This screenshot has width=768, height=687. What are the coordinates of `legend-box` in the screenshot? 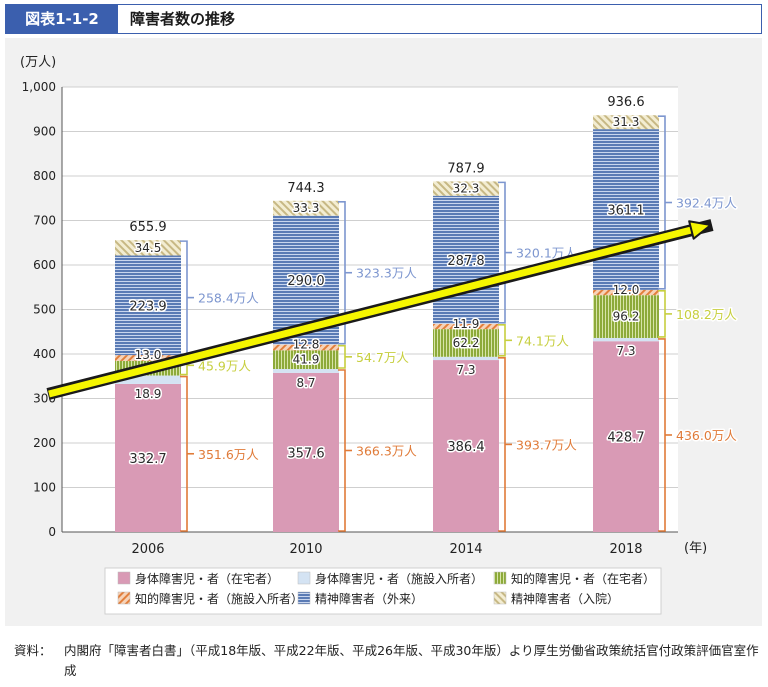 It's located at (383, 591).